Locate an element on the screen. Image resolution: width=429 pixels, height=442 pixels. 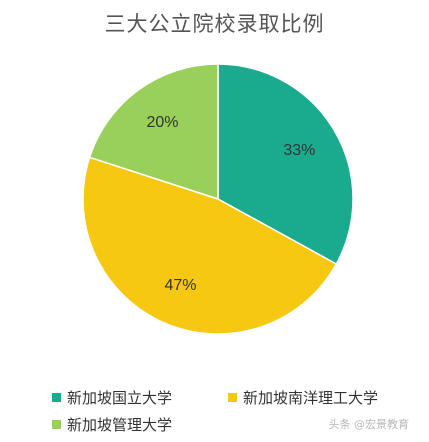
legend-label-smu: 新加坡管理大学 is located at coordinates (120, 425).